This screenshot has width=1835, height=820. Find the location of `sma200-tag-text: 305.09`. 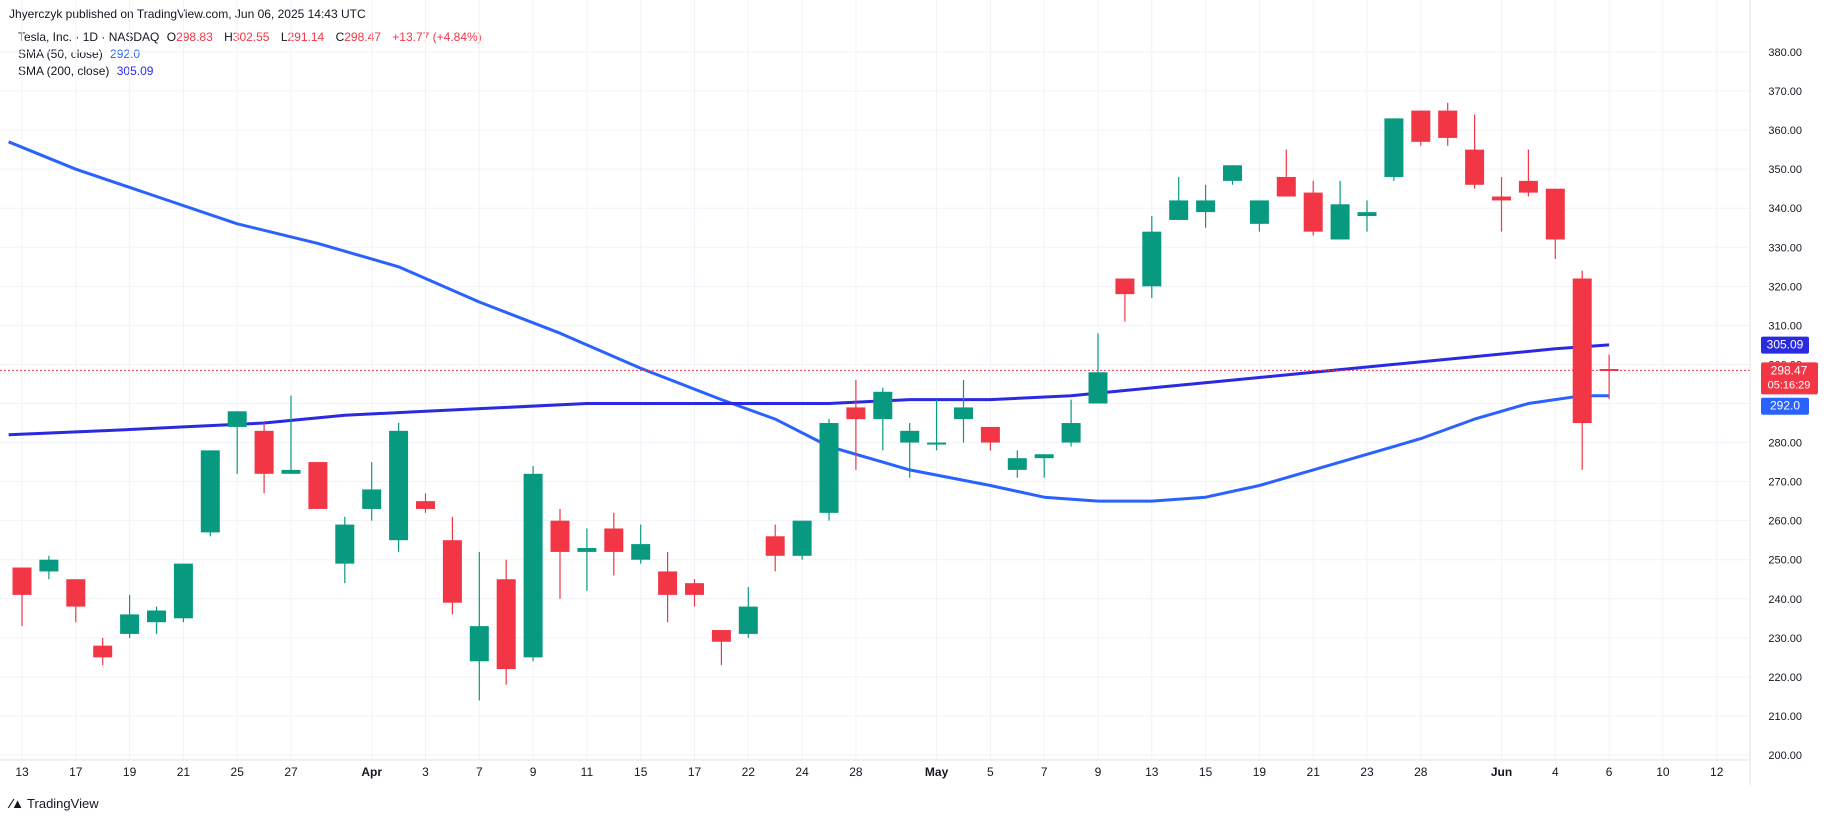

sma200-tag-text: 305.09 is located at coordinates (1785, 345).